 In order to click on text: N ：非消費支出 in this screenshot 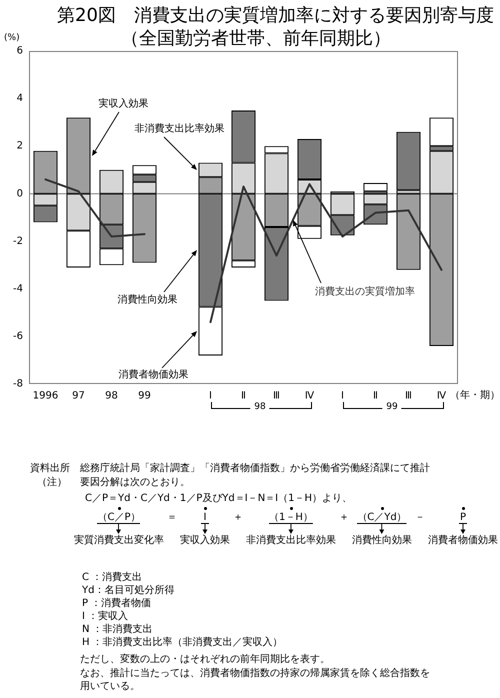, I will do `click(117, 629)`.